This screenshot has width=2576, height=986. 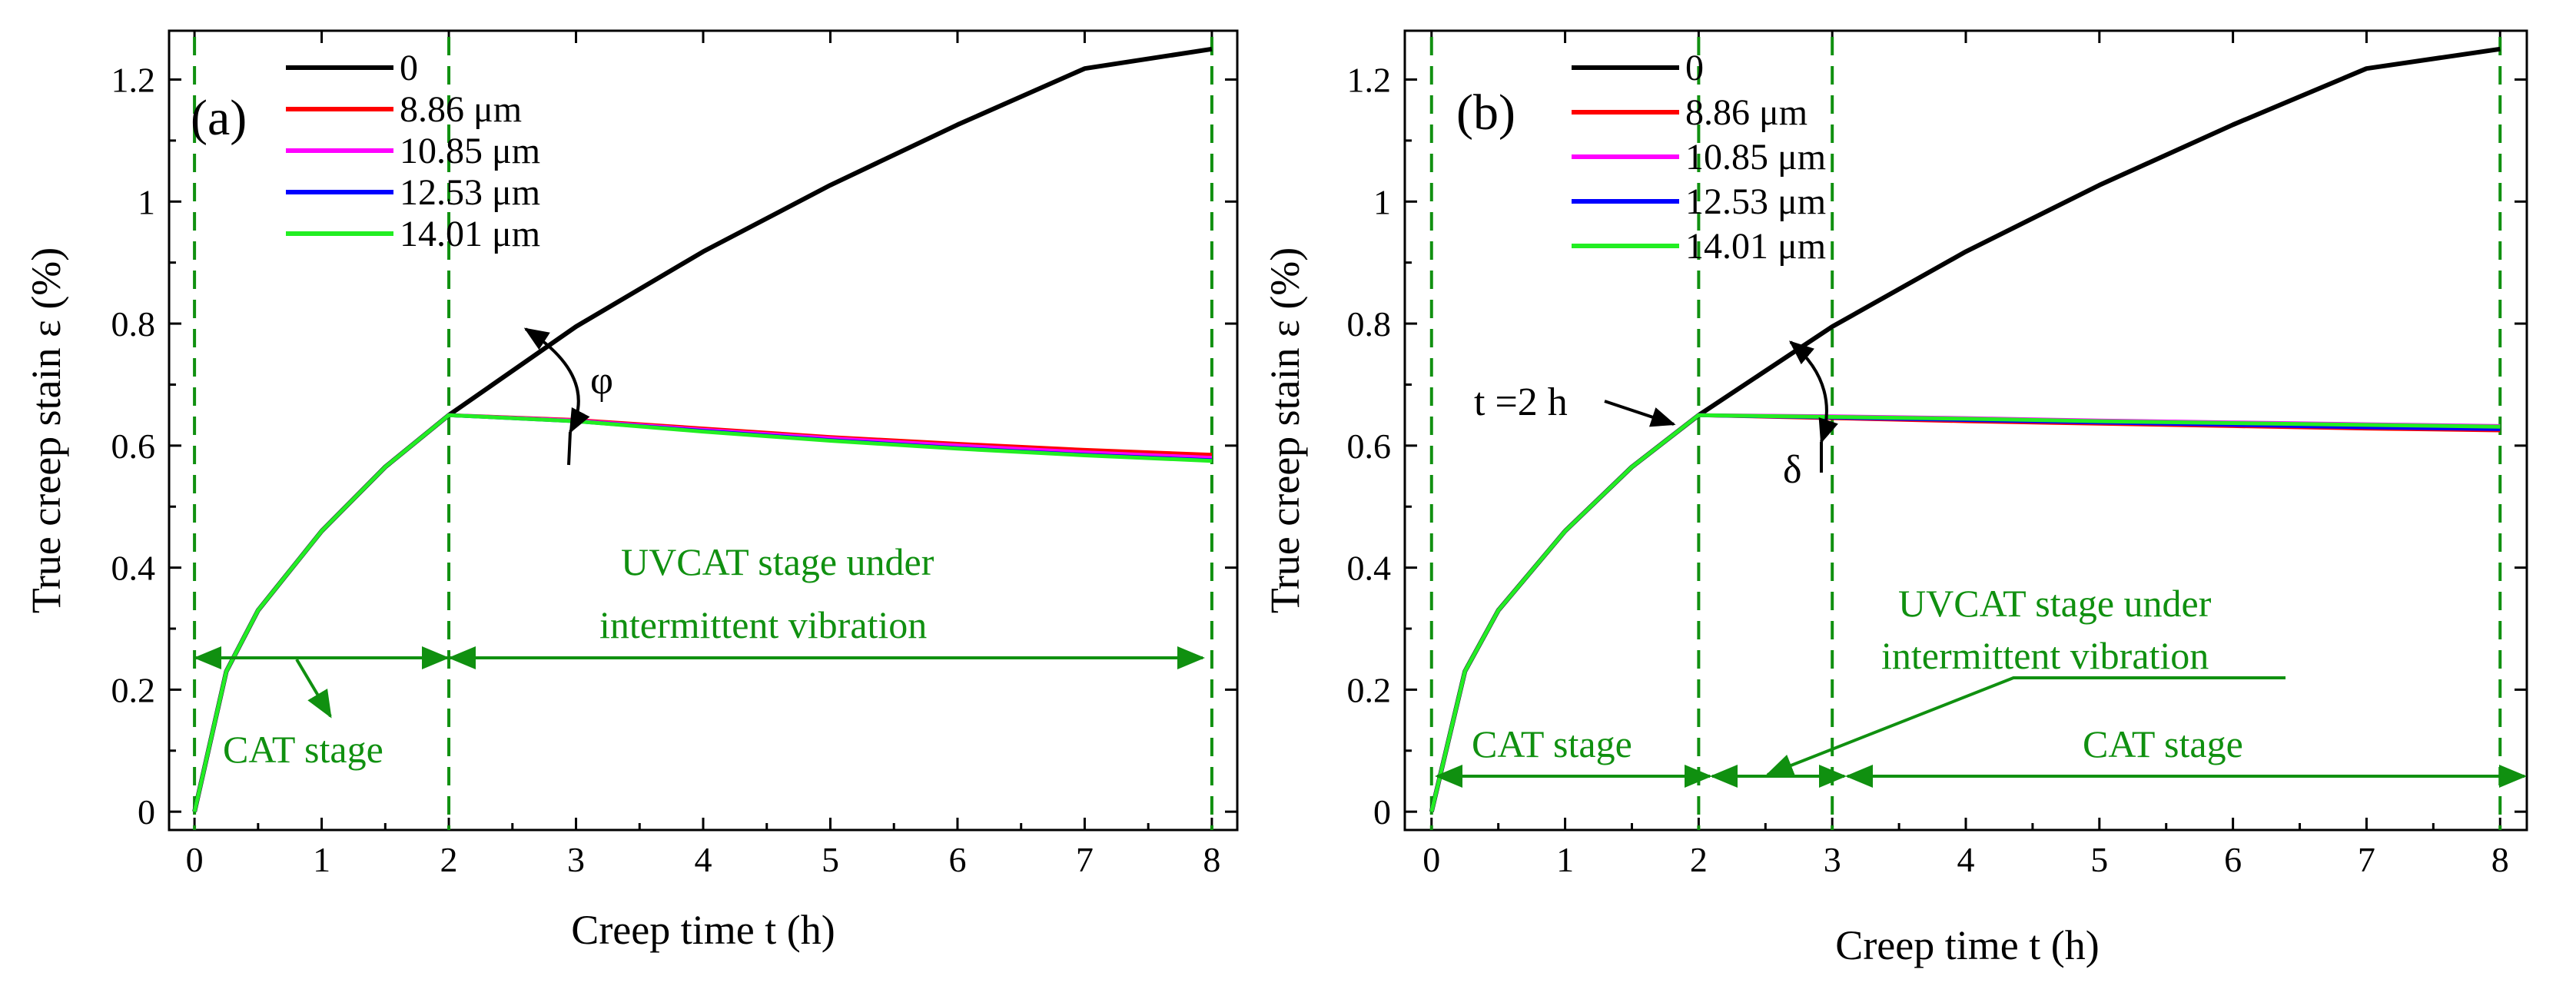 What do you see at coordinates (1746, 112) in the screenshot?
I see `panel-b-legend-label-1: 8.86 μm` at bounding box center [1746, 112].